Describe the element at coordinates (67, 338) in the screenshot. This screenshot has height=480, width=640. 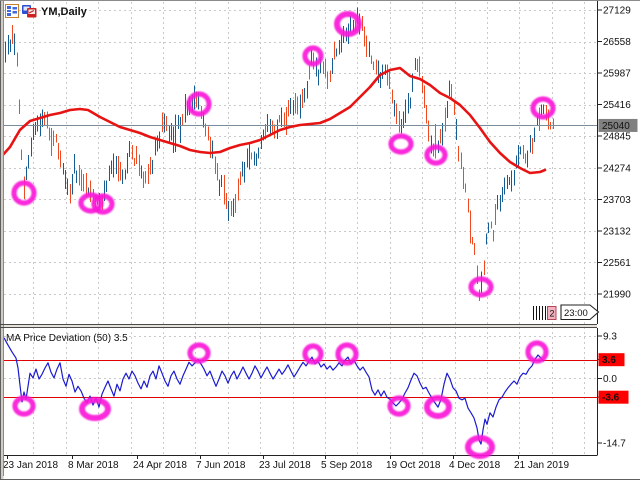
I see `sub-panel-title: MA Price Deviation (50) 3.5` at that location.